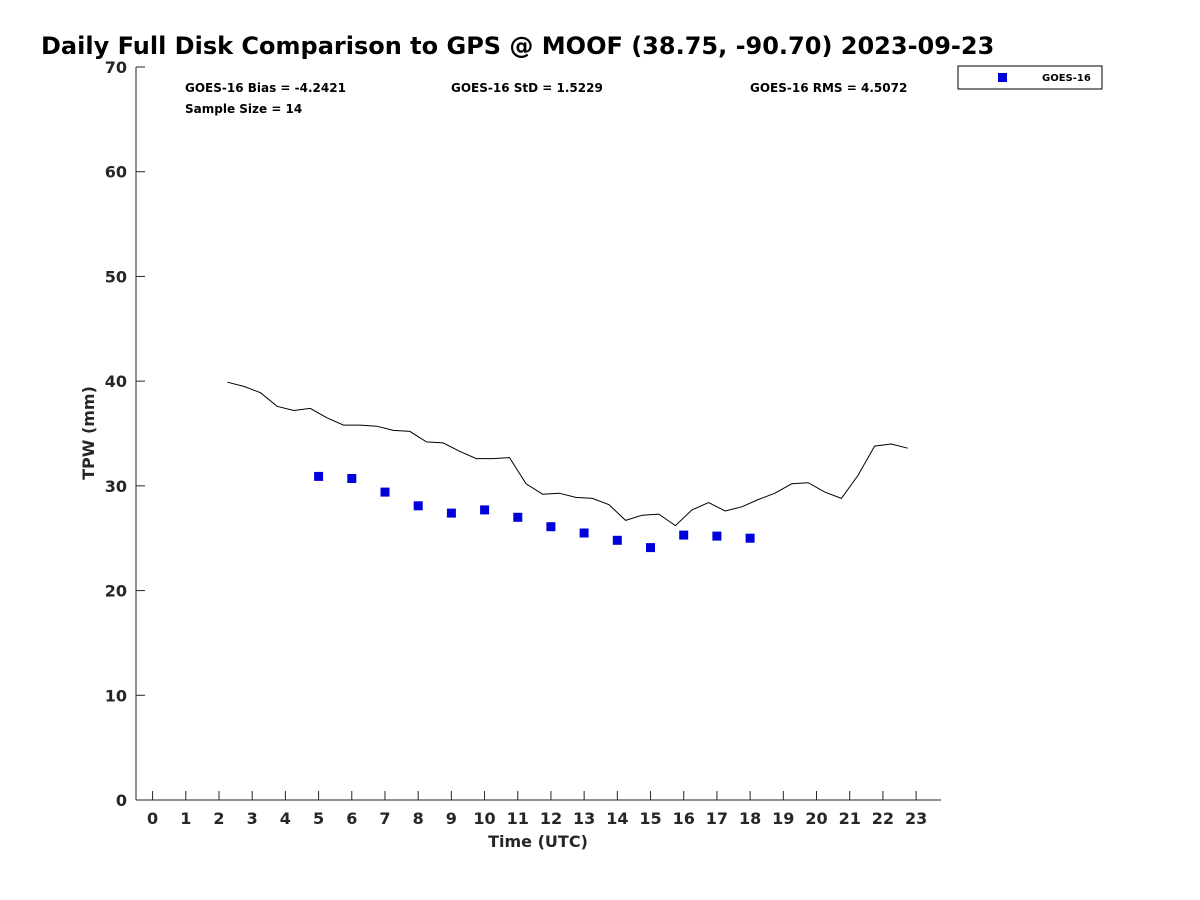  I want to click on stat-sample-size: Sample Size = 14, so click(243, 109).